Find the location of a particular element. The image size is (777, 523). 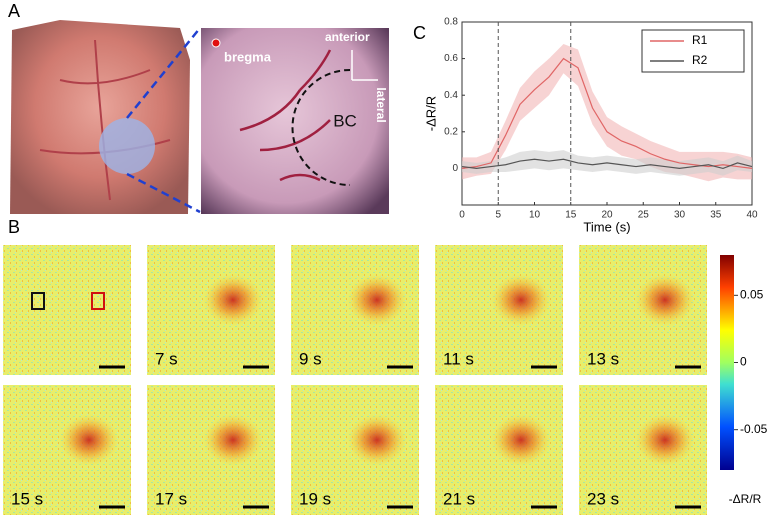

x-tick-label: 15 is located at coordinates (571, 215).